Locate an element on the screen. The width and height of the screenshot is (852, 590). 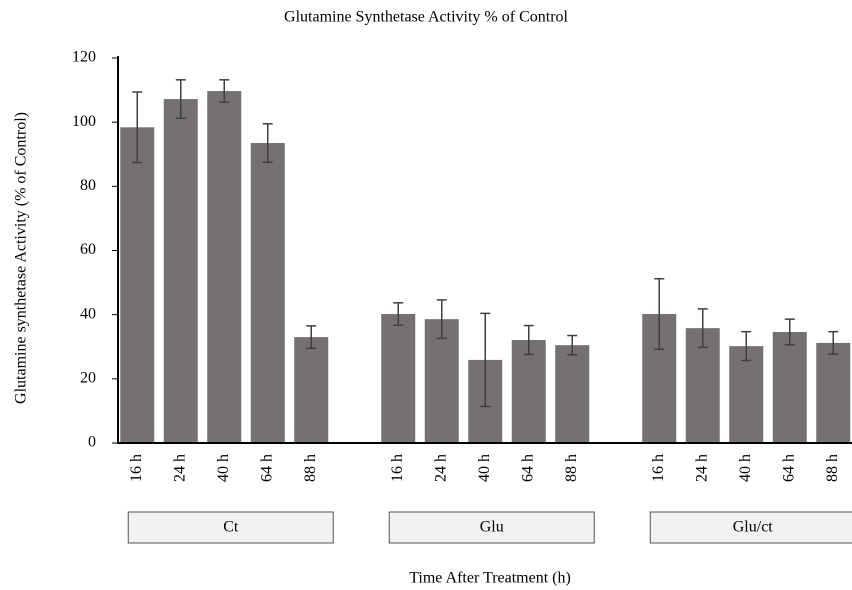
x-axis-title: Time After Treatment (h) is located at coordinates (490, 578).